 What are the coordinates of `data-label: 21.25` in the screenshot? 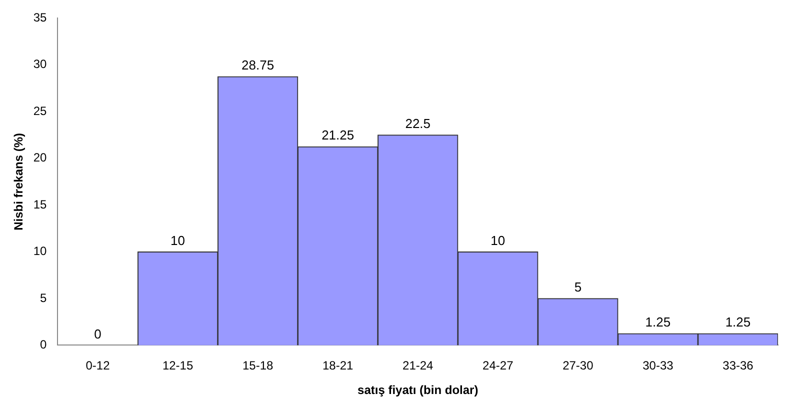 It's located at (338, 135).